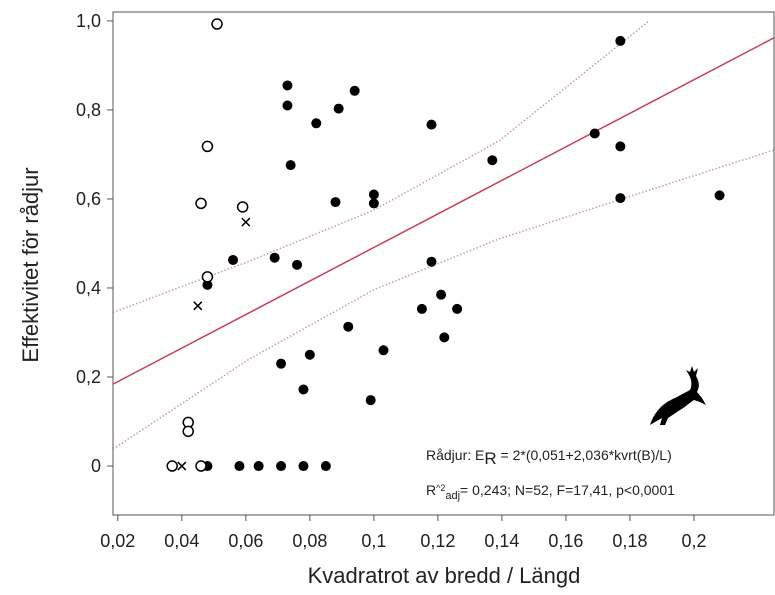  What do you see at coordinates (88, 110) in the screenshot?
I see `y-tick-label: 0,8` at bounding box center [88, 110].